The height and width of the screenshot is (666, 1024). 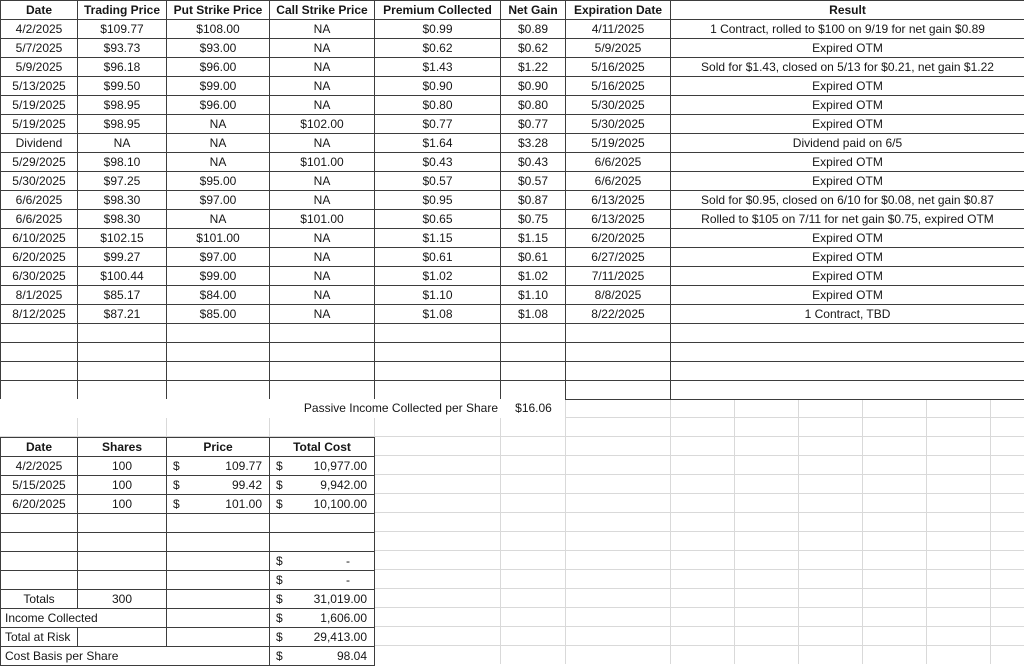 What do you see at coordinates (122, 67) in the screenshot?
I see `cell: $96.18` at bounding box center [122, 67].